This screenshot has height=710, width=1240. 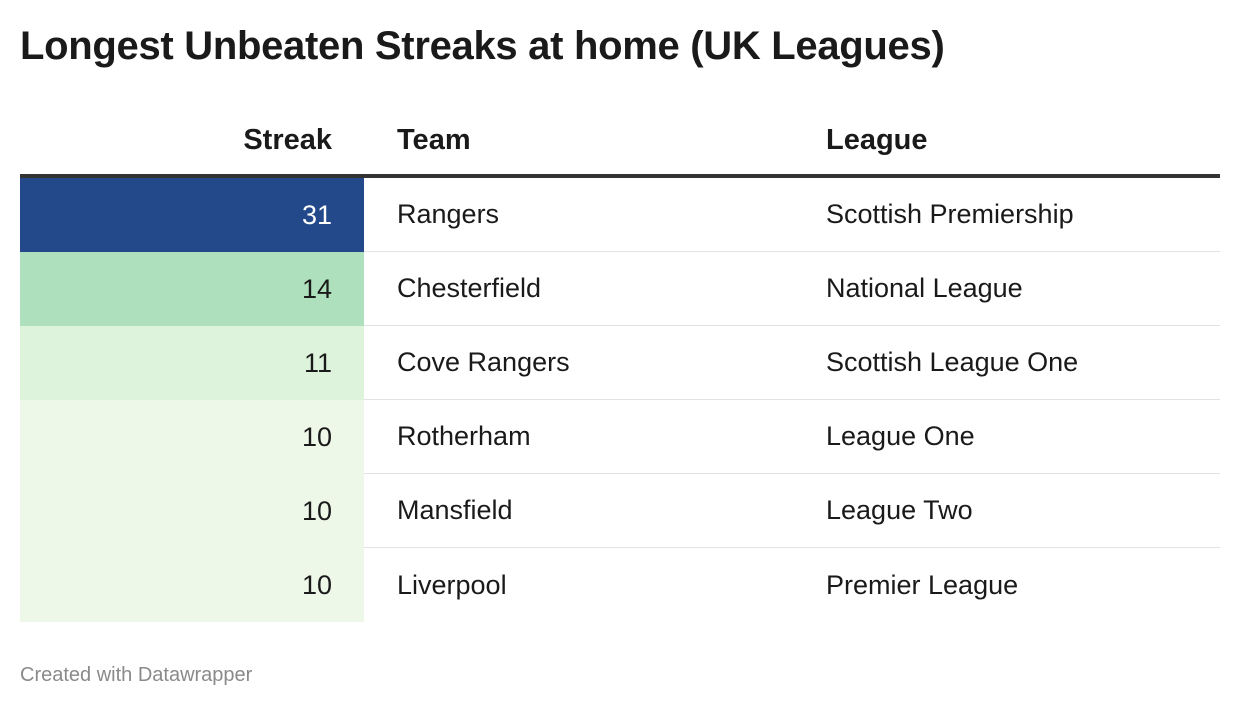 What do you see at coordinates (1023, 215) in the screenshot?
I see `league-cell: Scottish Premiership` at bounding box center [1023, 215].